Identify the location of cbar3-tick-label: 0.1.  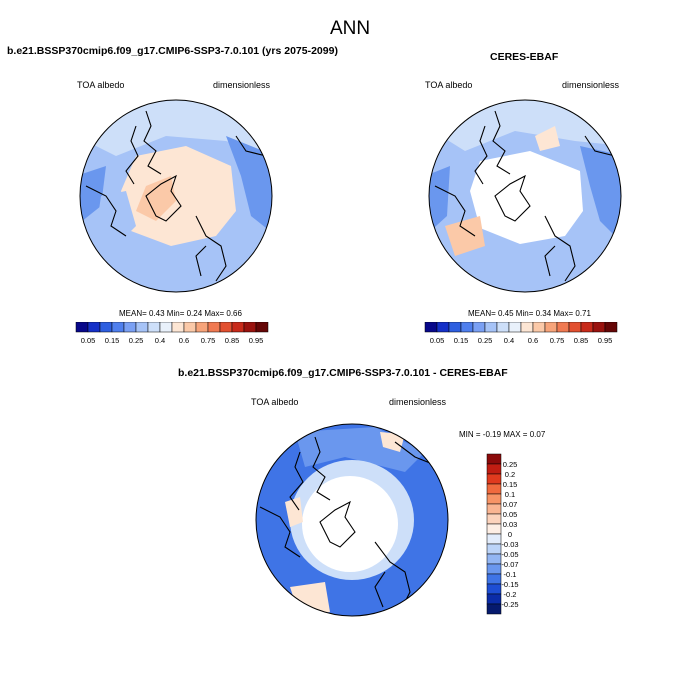
(510, 494).